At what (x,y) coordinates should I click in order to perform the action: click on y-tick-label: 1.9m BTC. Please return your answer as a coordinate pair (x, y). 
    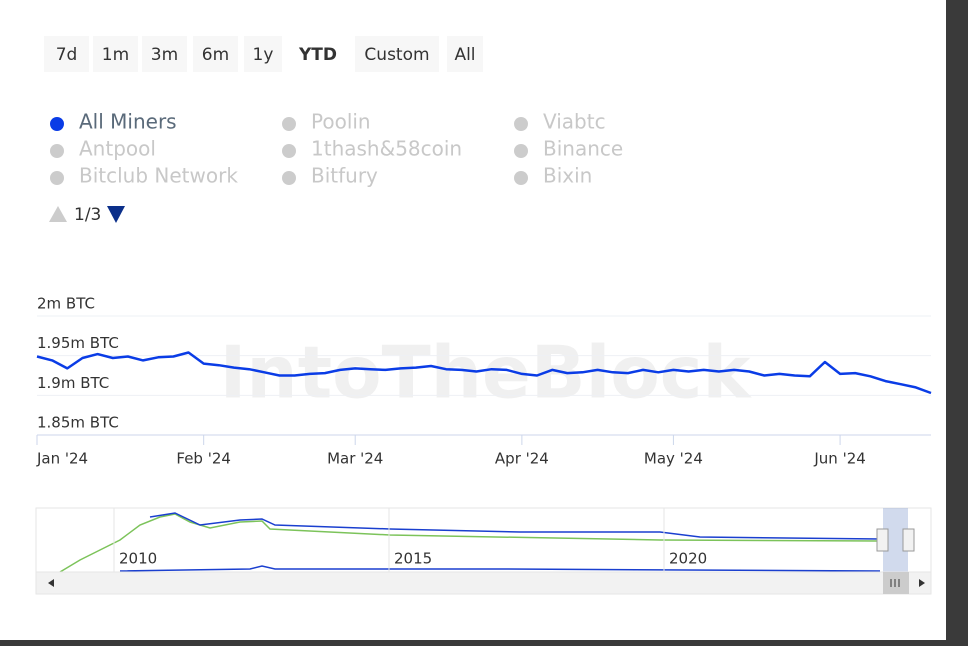
    Looking at the image, I should click on (73, 383).